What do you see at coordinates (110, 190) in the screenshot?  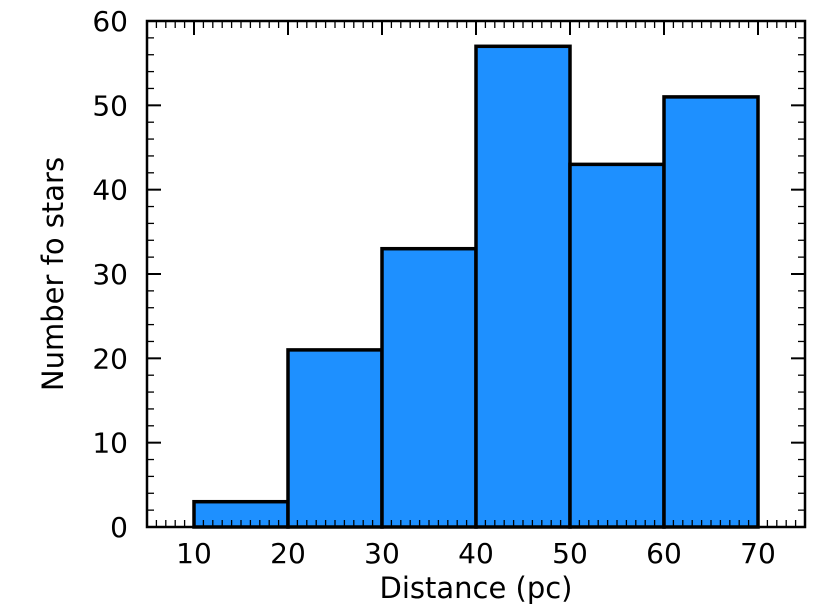 I see `y-tick-label: 40` at bounding box center [110, 190].